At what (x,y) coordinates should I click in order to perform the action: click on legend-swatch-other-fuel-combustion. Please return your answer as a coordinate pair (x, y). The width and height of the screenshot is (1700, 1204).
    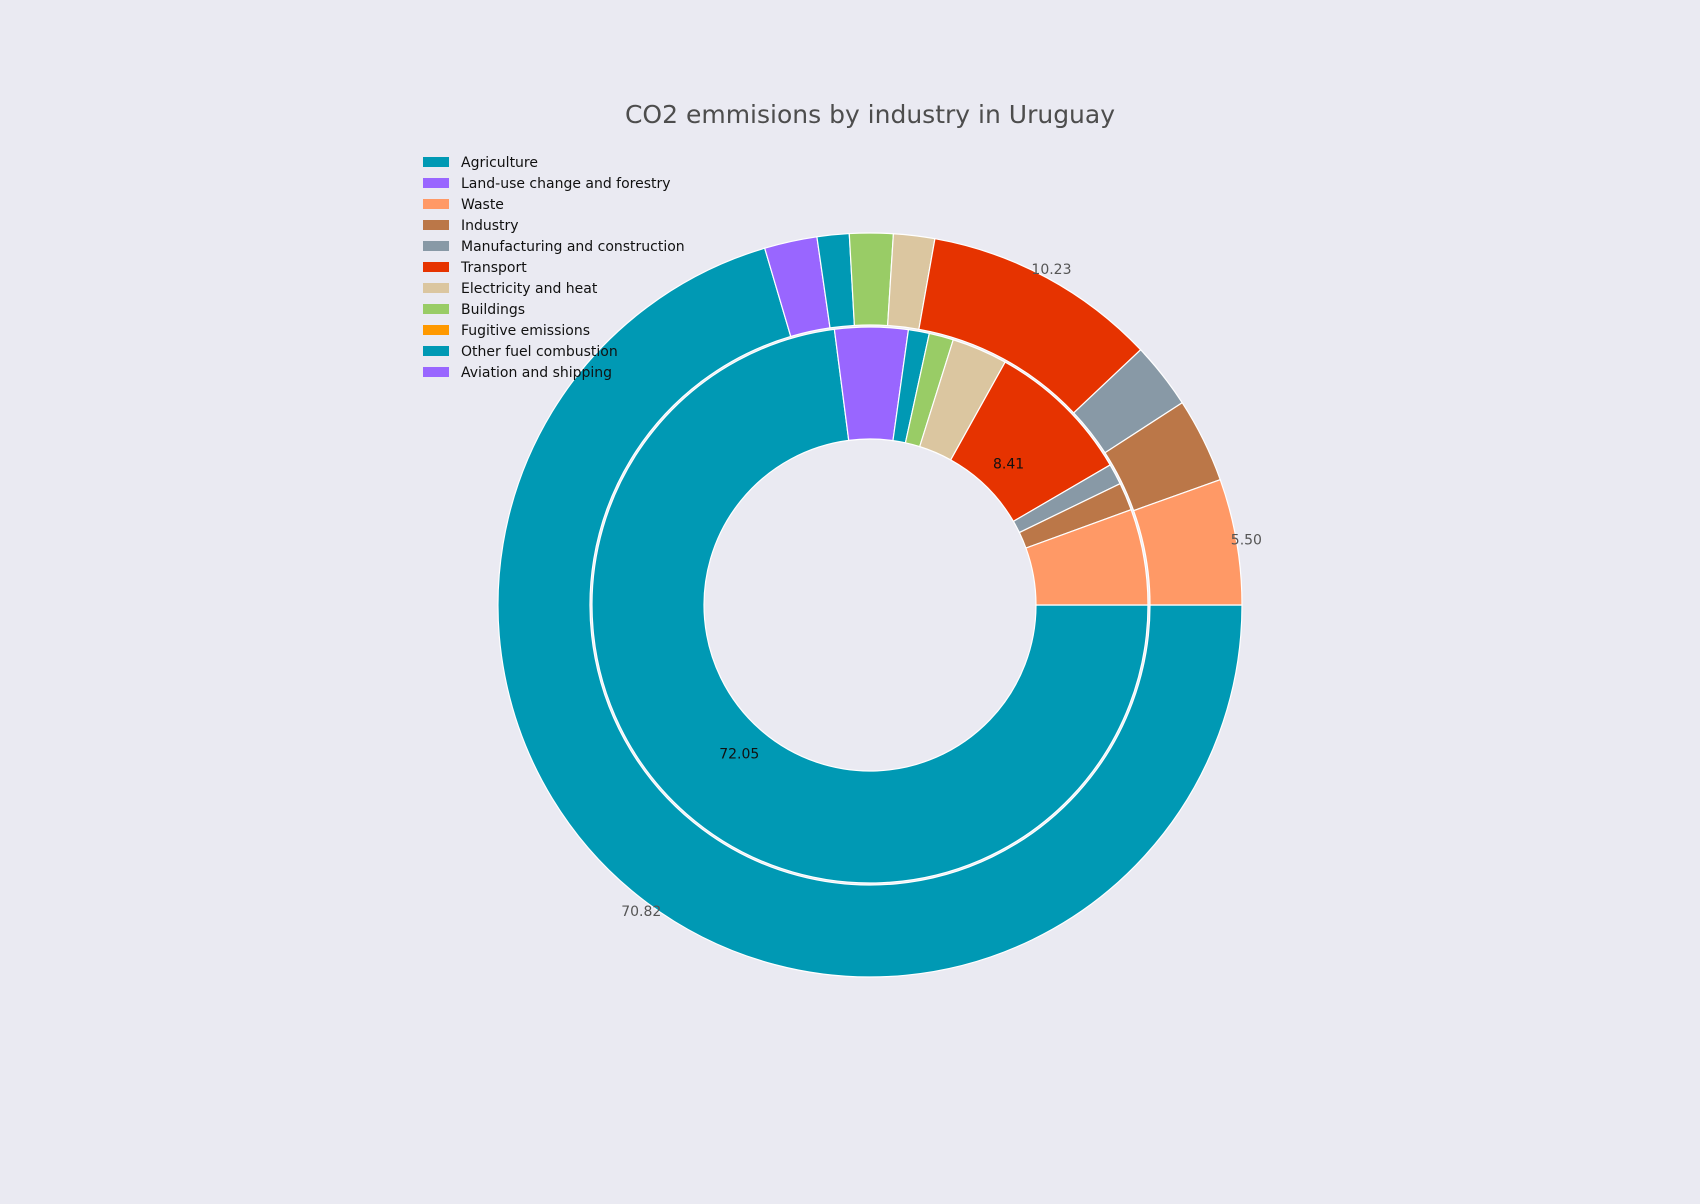
    Looking at the image, I should click on (436, 351).